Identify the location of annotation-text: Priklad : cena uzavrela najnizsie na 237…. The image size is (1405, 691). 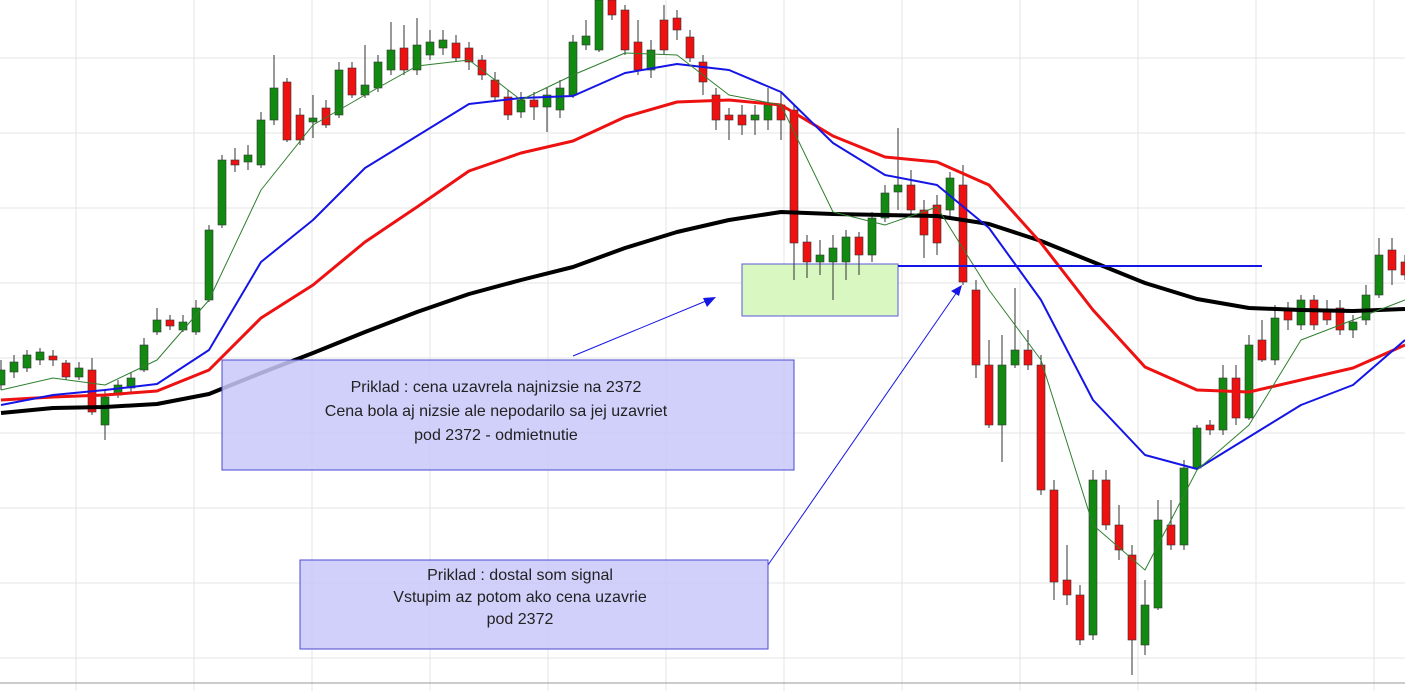
(496, 387).